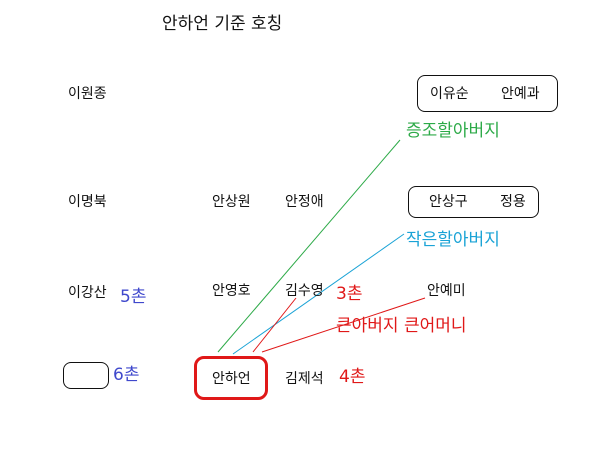  Describe the element at coordinates (473, 202) in the screenshot. I see `couple-box-great-uncle` at that location.